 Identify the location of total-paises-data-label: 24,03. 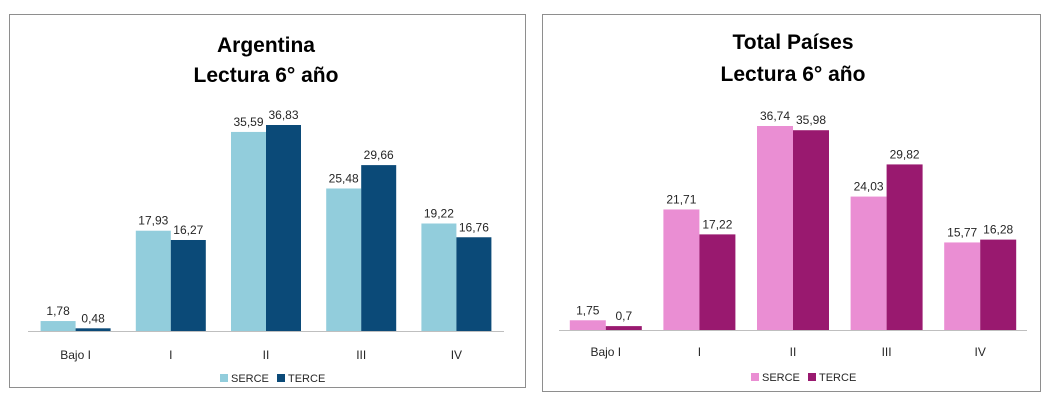
(869, 187).